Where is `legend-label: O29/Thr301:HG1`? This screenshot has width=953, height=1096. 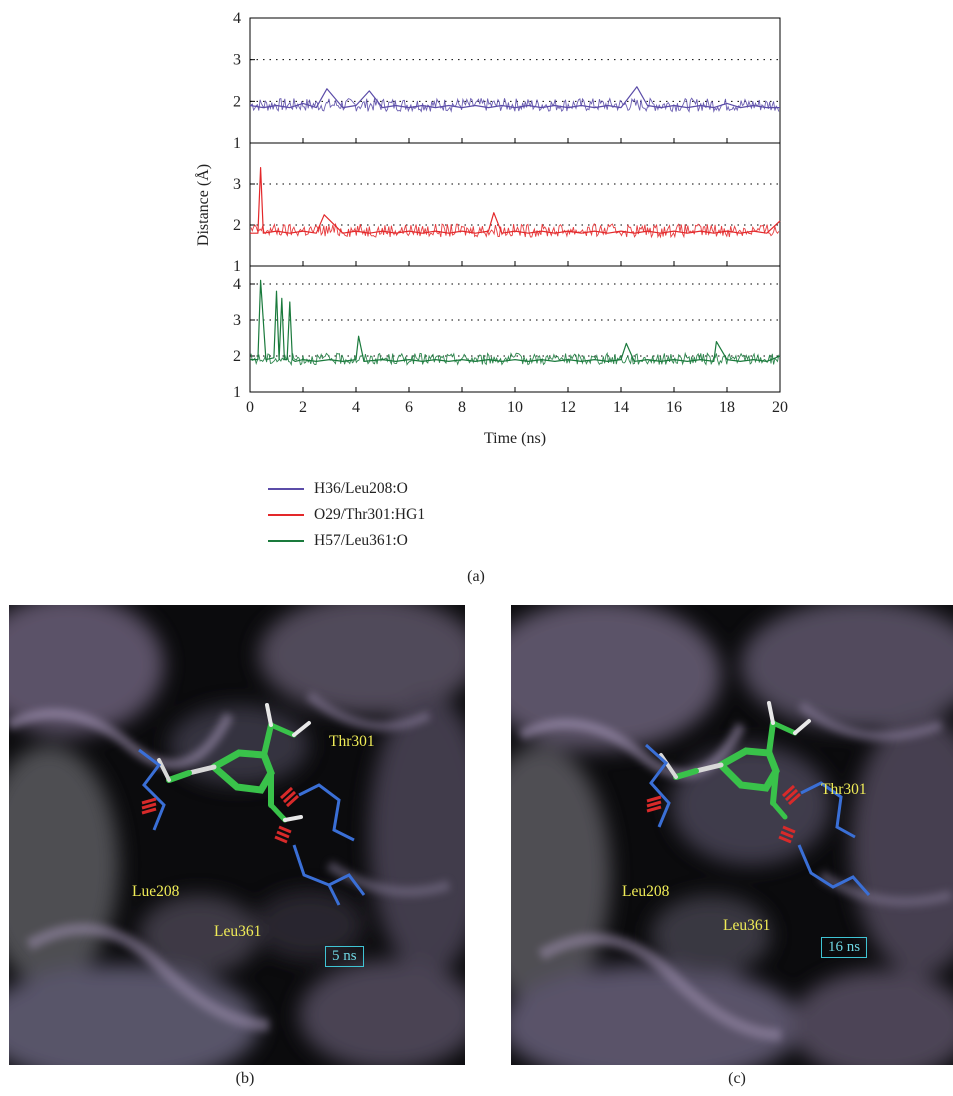 legend-label: O29/Thr301:HG1 is located at coordinates (370, 514).